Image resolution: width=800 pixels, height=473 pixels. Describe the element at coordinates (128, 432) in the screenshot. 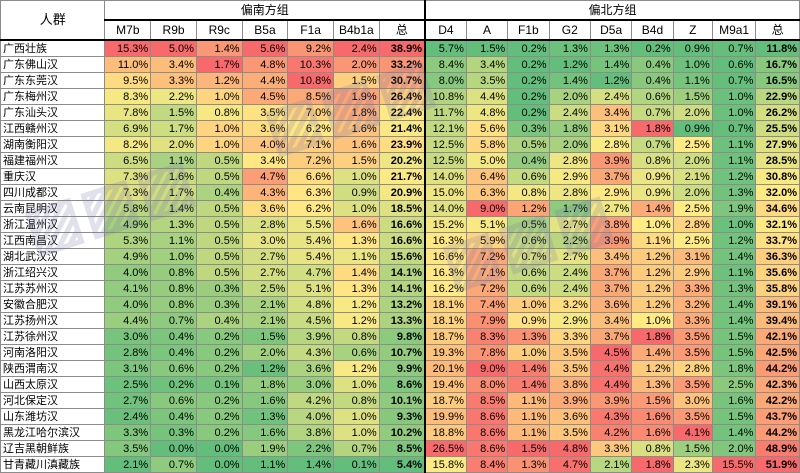

I see `percentage-cell: 3.3%` at that location.